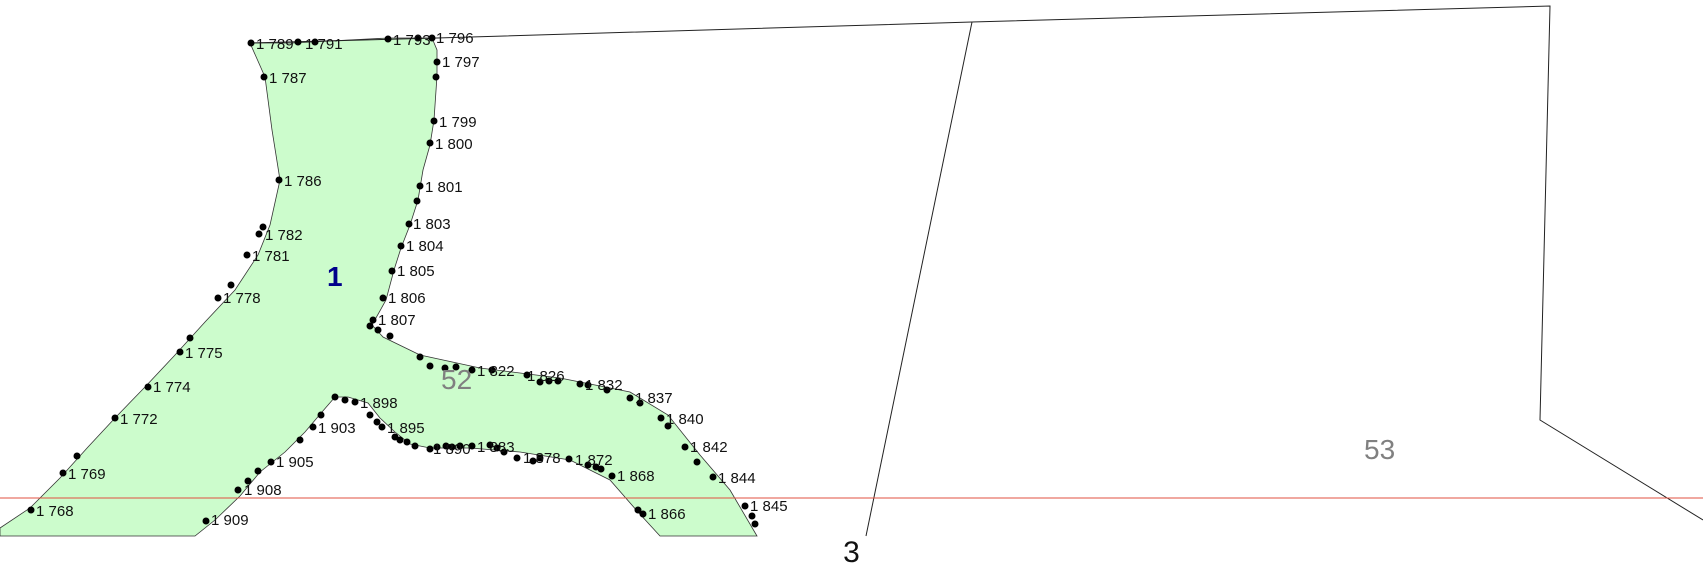  What do you see at coordinates (454, 144) in the screenshot?
I see `point-label: 1 800` at bounding box center [454, 144].